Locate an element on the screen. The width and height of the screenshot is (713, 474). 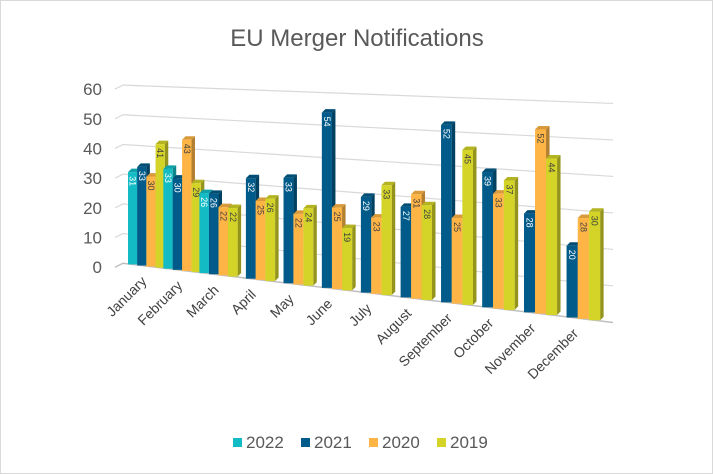
y-tick-label: 40 is located at coordinates (92, 148).